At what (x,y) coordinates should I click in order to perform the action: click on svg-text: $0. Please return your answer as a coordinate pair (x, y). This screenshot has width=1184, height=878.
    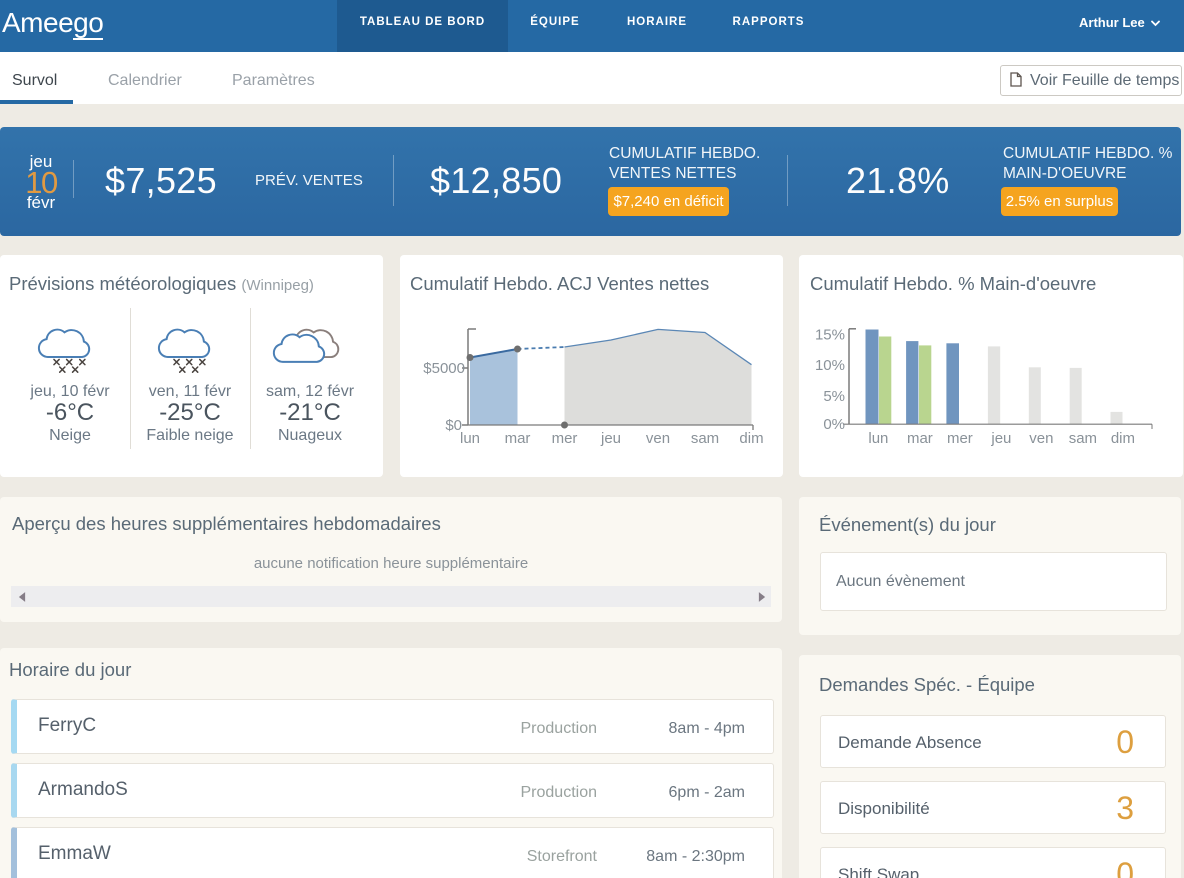
    Looking at the image, I should click on (453, 425).